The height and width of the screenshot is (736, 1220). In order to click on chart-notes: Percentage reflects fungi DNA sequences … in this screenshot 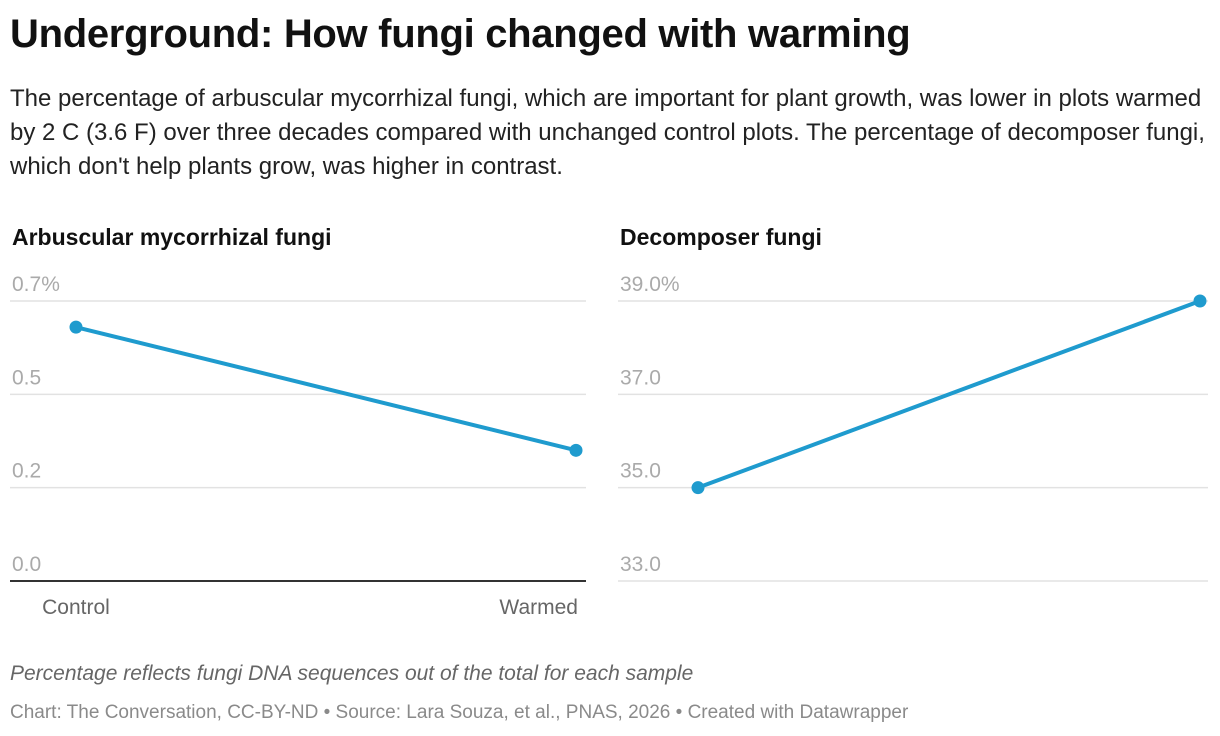, I will do `click(352, 673)`.